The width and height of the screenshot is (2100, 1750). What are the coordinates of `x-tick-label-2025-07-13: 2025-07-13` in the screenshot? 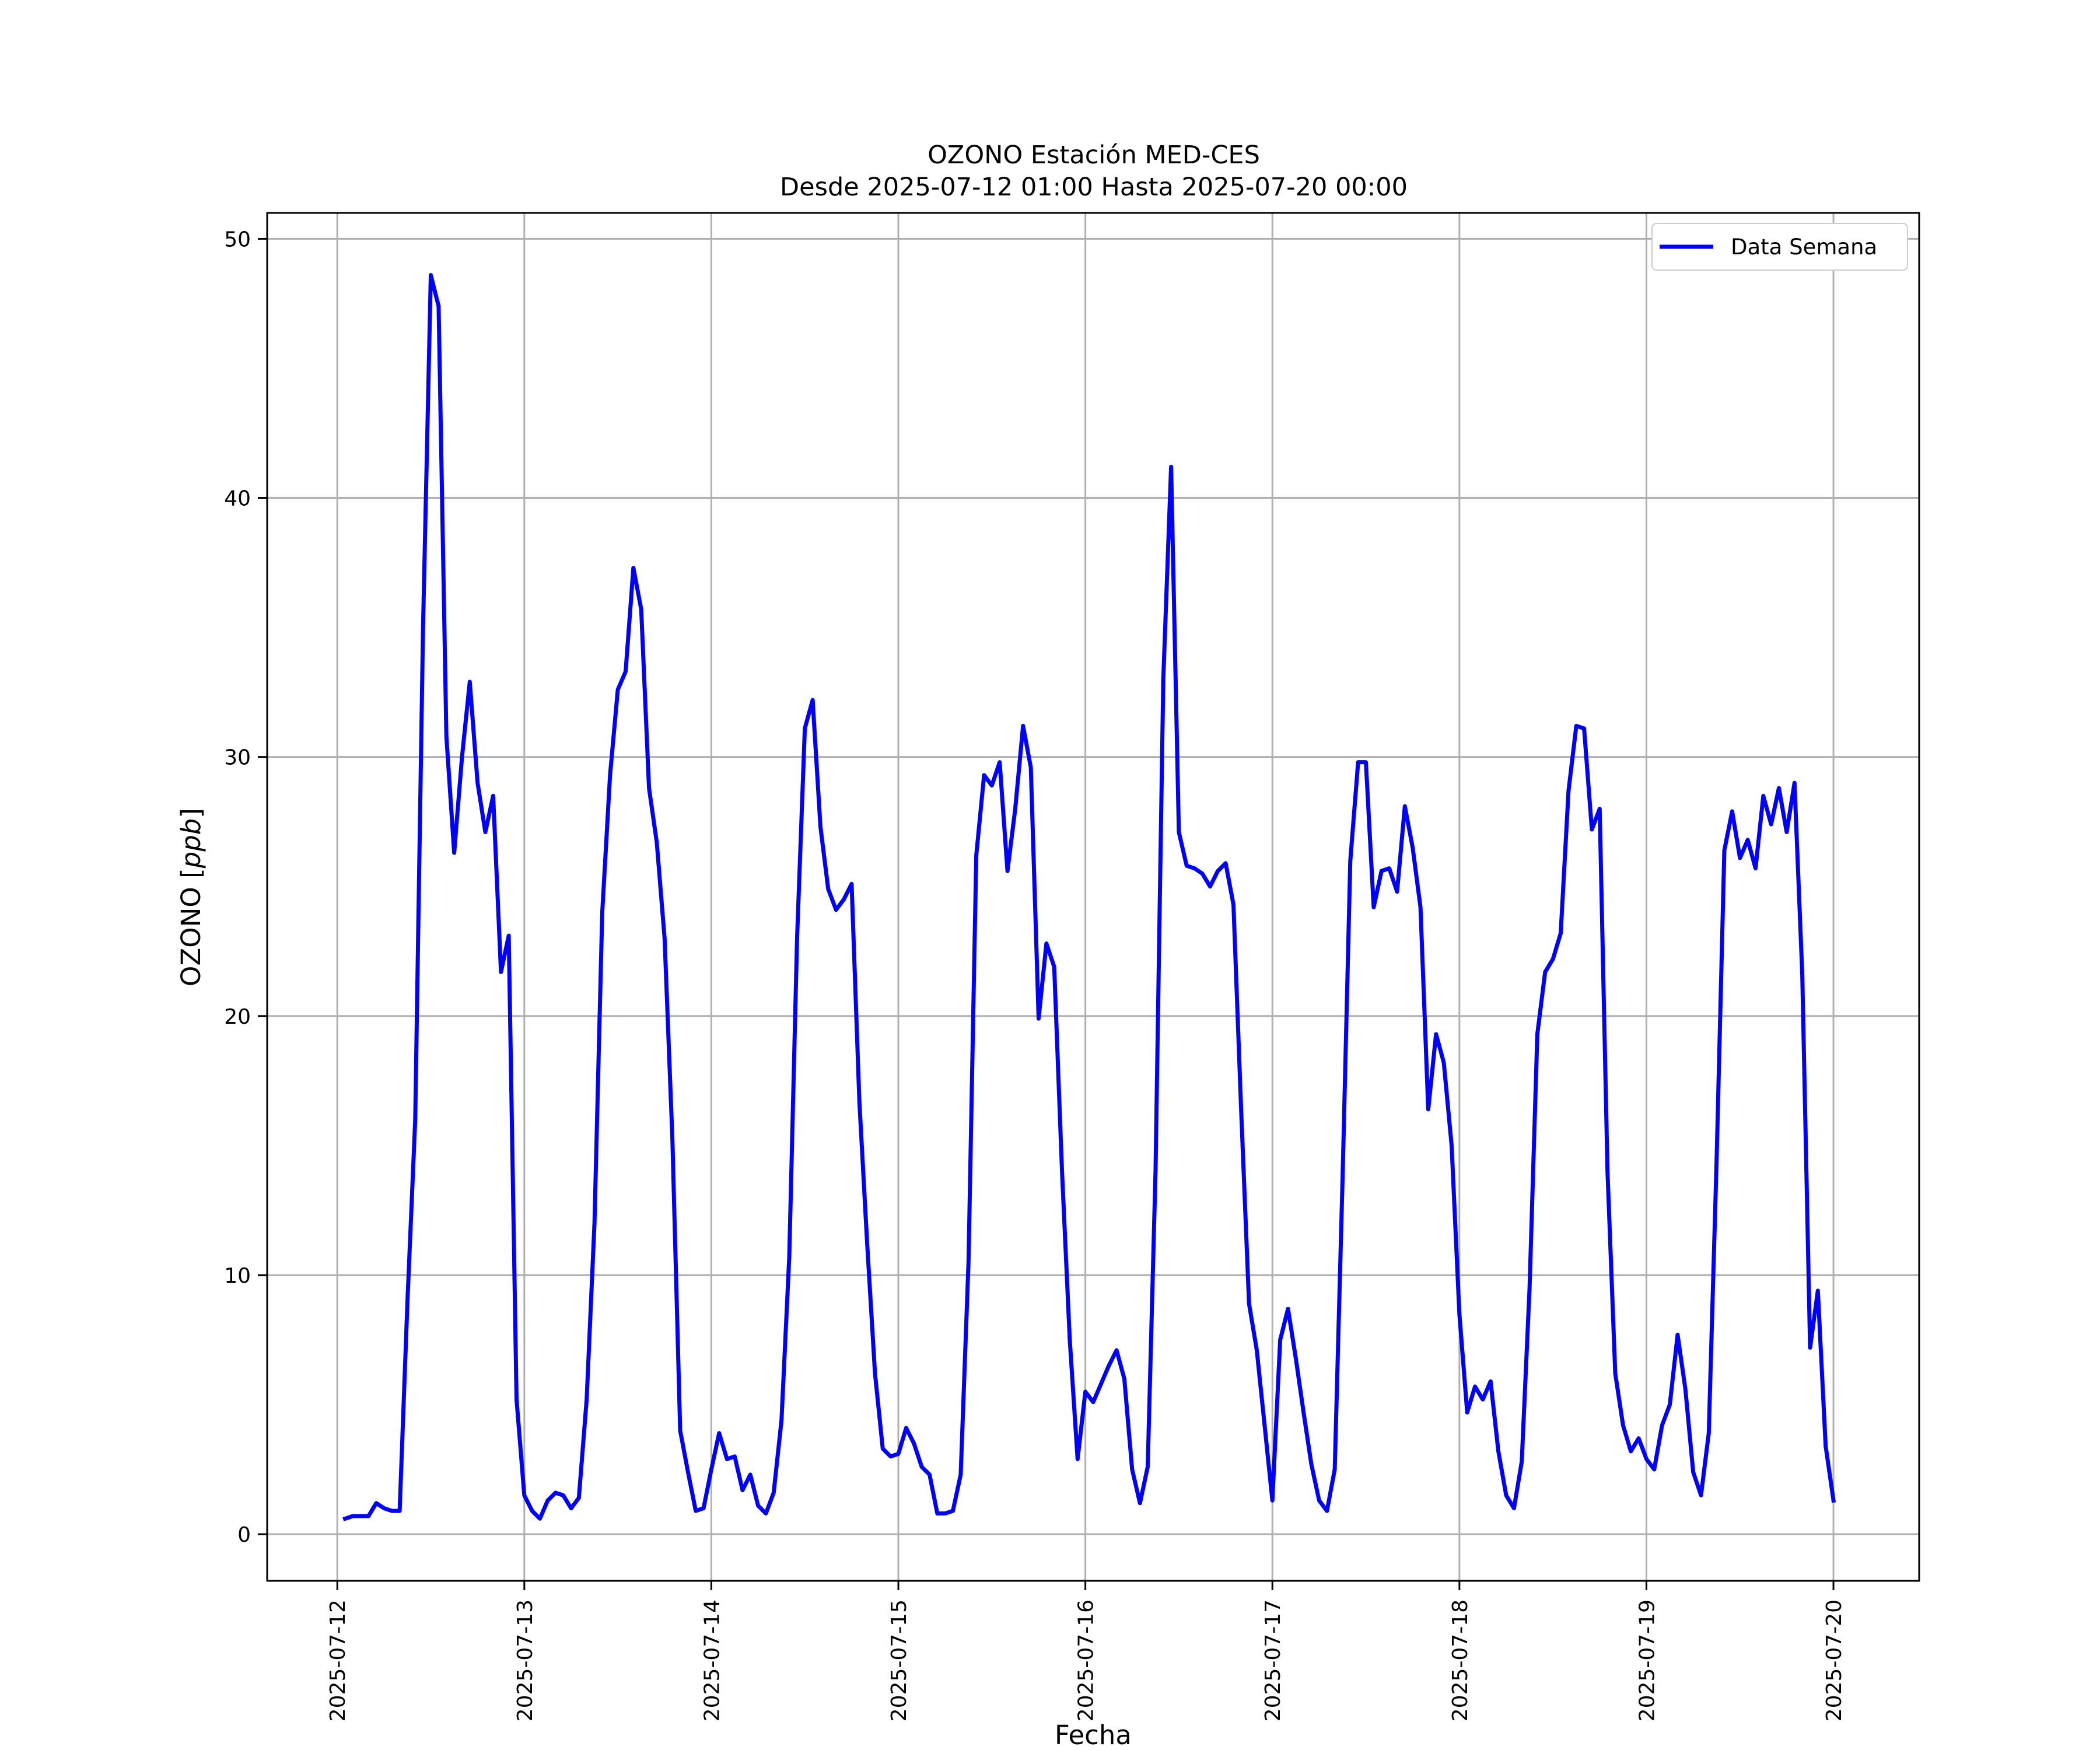 It's located at (525, 1660).